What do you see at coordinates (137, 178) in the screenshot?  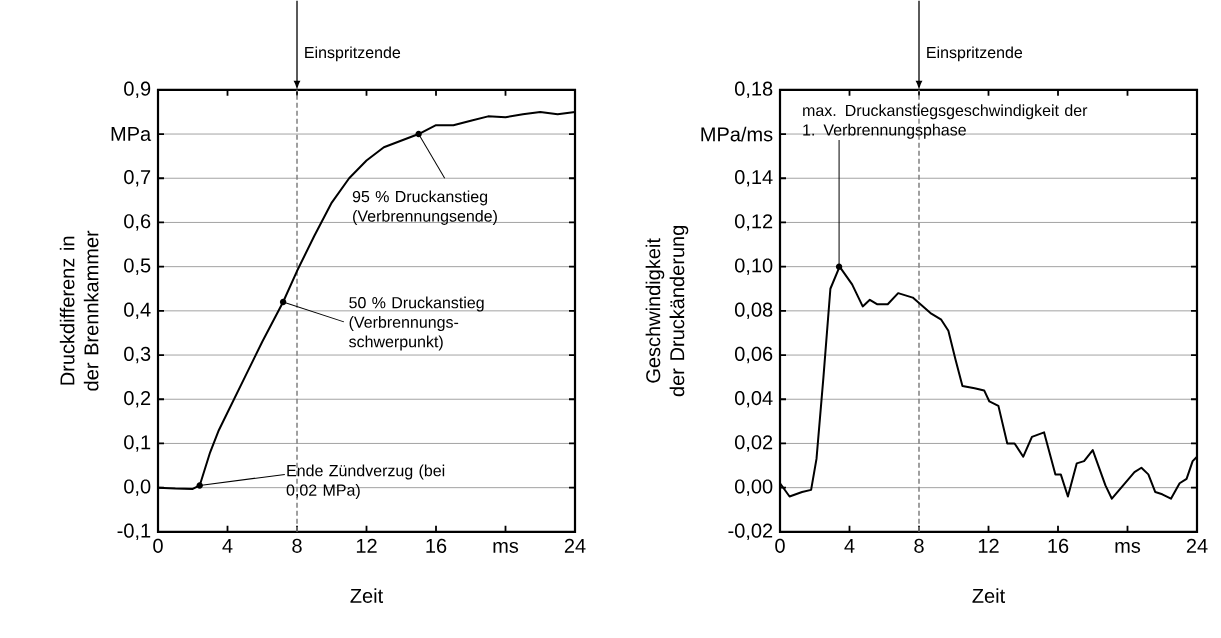 I see `y-tick-label: 0,7` at bounding box center [137, 178].